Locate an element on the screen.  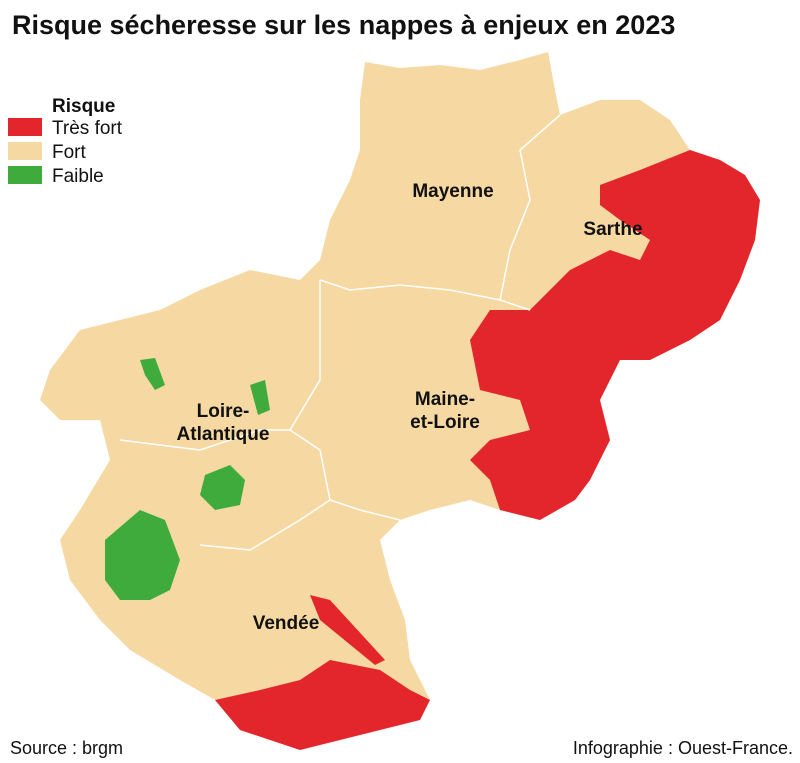
legend-label: Très fort is located at coordinates (87, 128).